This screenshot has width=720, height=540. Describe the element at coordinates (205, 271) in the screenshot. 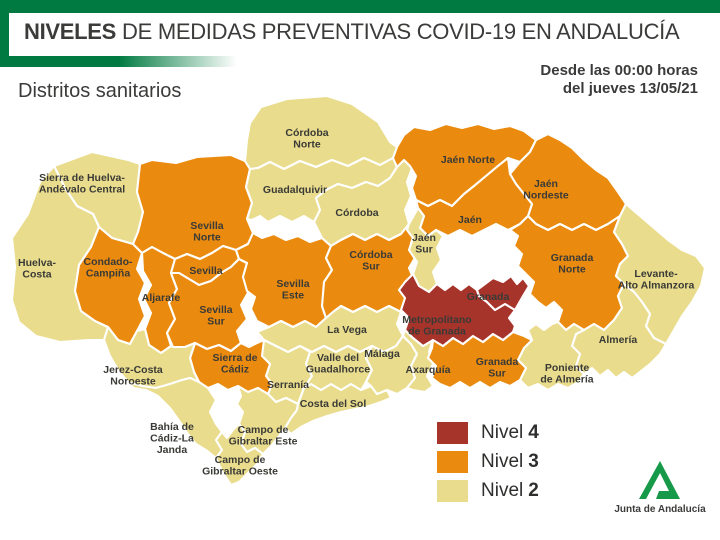

I see `district-label-sevilla: Sevilla` at that location.